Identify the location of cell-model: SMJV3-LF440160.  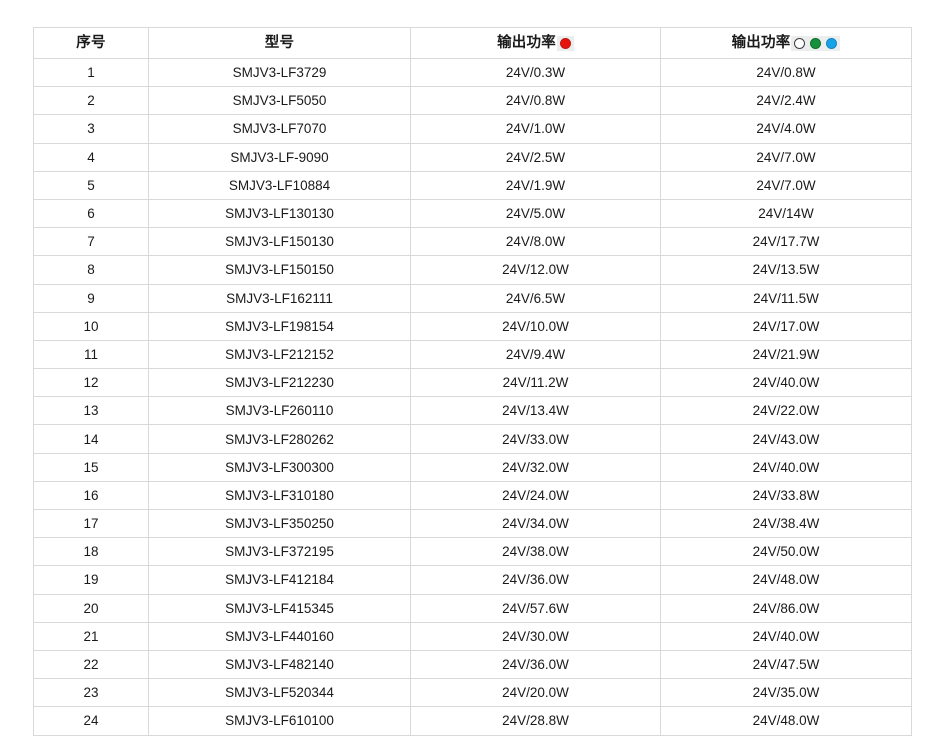
(279, 636).